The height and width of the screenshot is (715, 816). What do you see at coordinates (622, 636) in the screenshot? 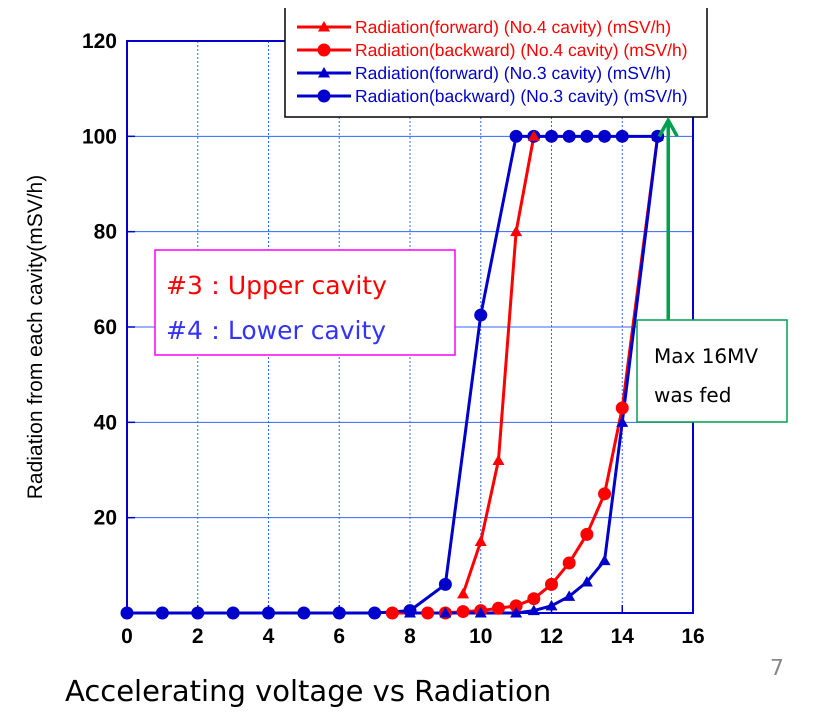
I see `x-tick-label: 14` at bounding box center [622, 636].